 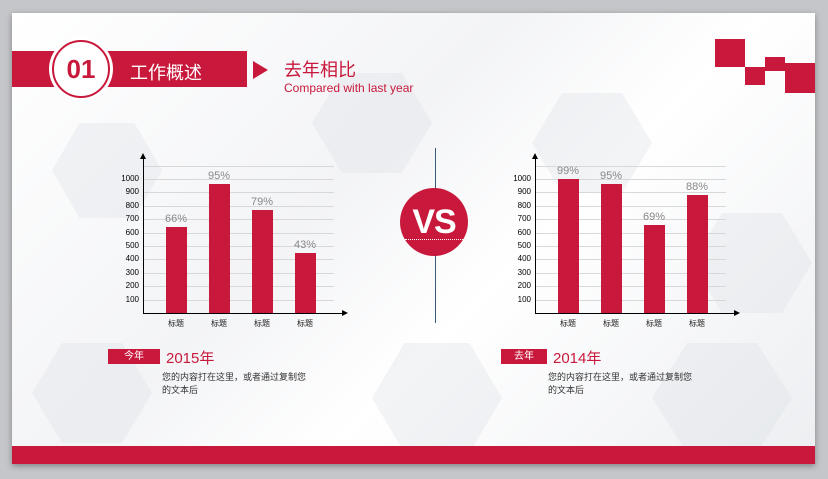 I want to click on footer-bar, so click(x=413, y=455).